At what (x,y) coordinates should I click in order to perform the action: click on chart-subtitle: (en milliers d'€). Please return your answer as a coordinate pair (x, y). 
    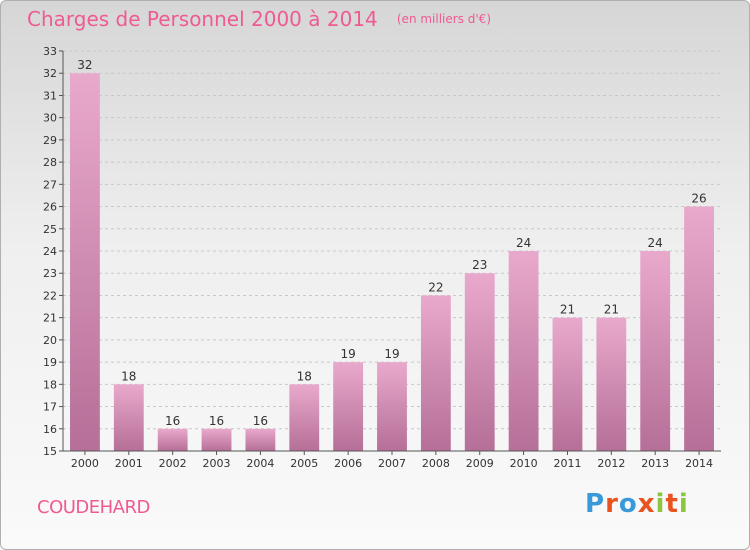
    Looking at the image, I should click on (443, 19).